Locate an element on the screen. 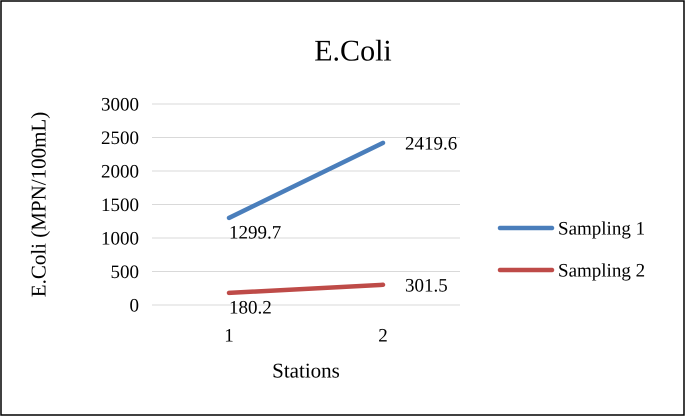 The image size is (685, 416). y-tick-label: 2500 is located at coordinates (120, 139).